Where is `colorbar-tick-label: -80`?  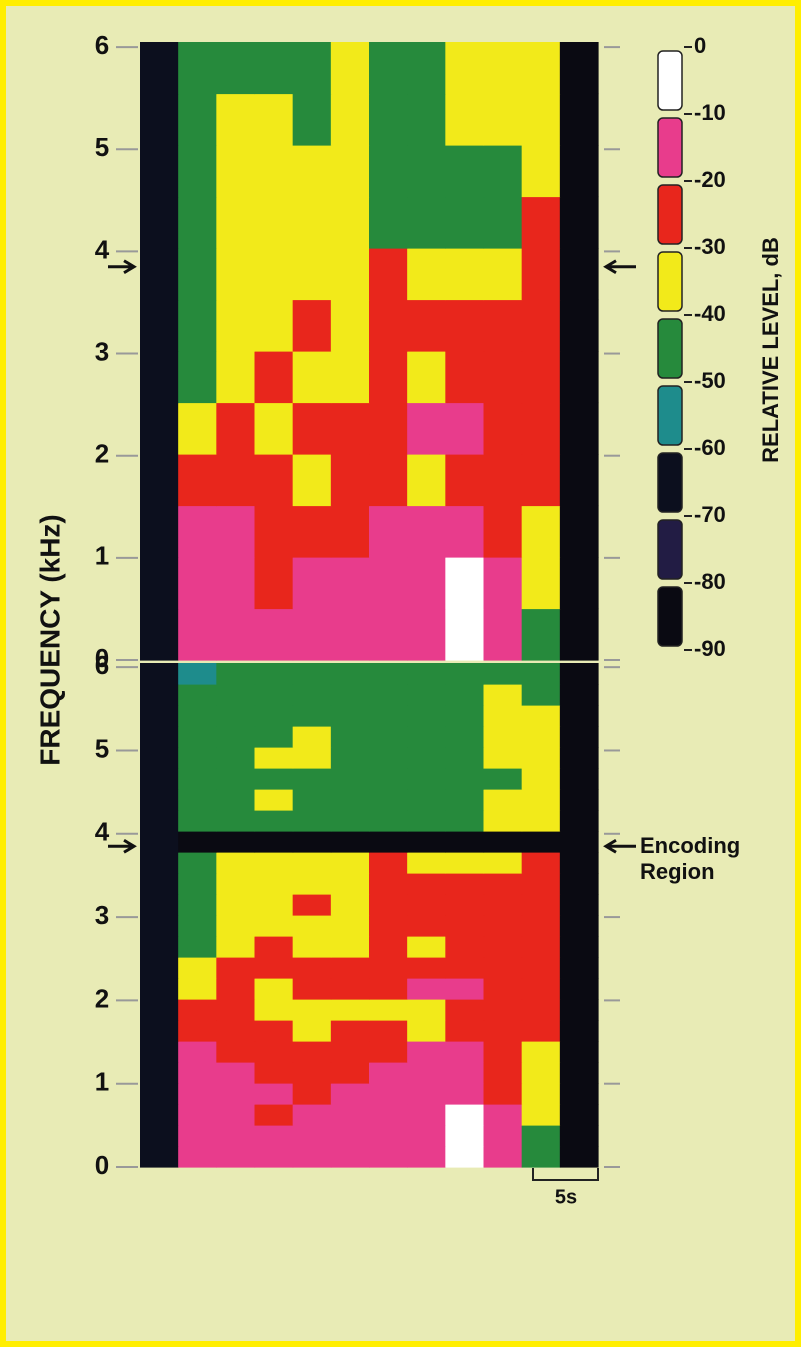 colorbar-tick-label: -80 is located at coordinates (710, 581).